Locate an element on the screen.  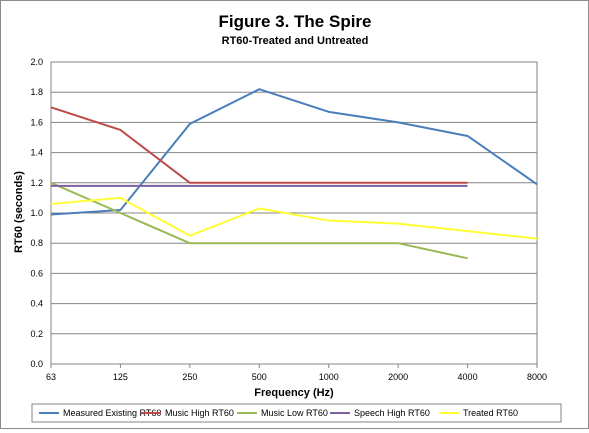
x-tick-label: 63 is located at coordinates (51, 377).